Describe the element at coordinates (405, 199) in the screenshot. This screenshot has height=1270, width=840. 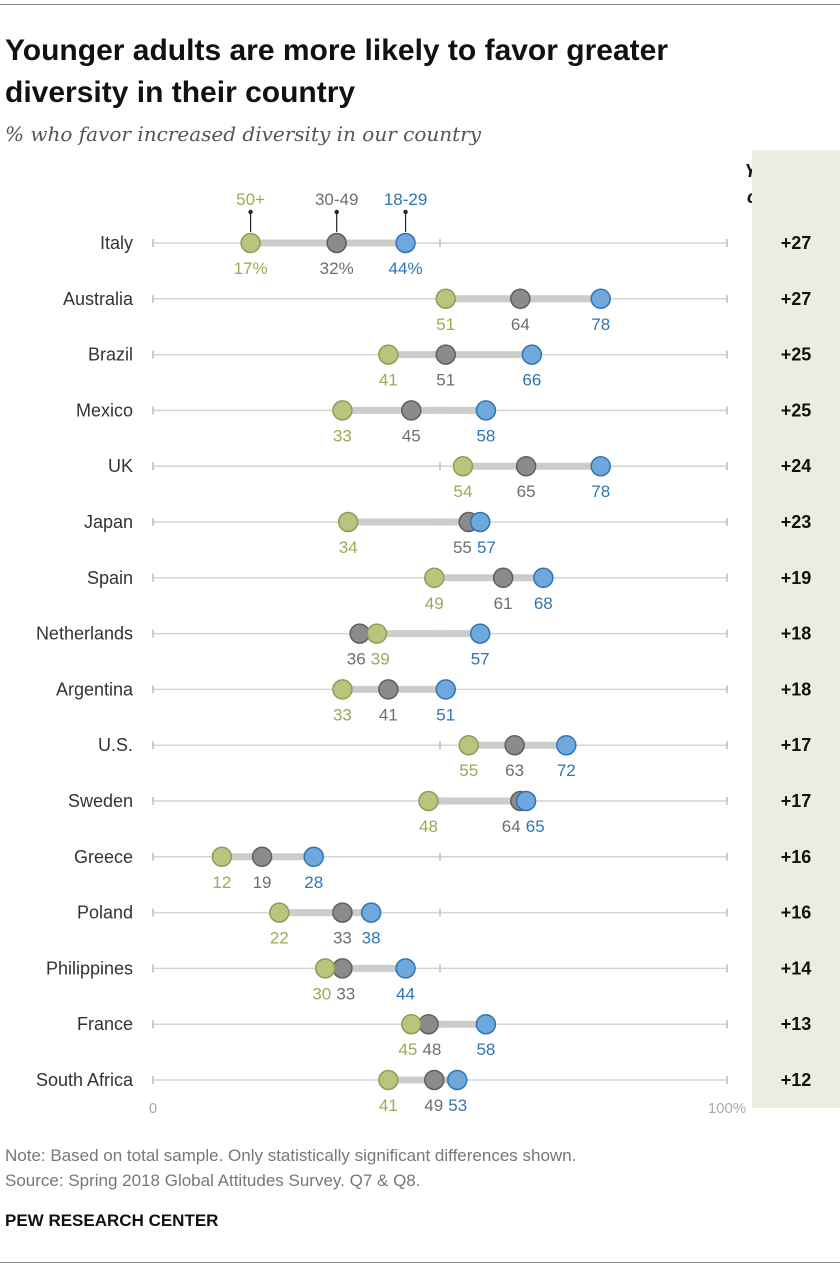
I see `series-legend-label: 18-29` at that location.